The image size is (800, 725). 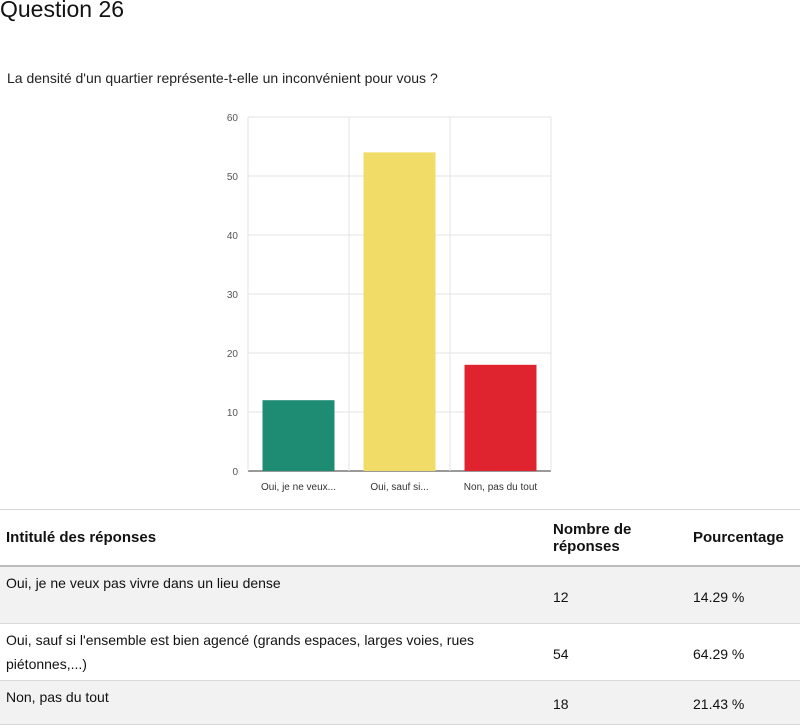 What do you see at coordinates (235, 472) in the screenshot?
I see `y-tick-label: 0` at bounding box center [235, 472].